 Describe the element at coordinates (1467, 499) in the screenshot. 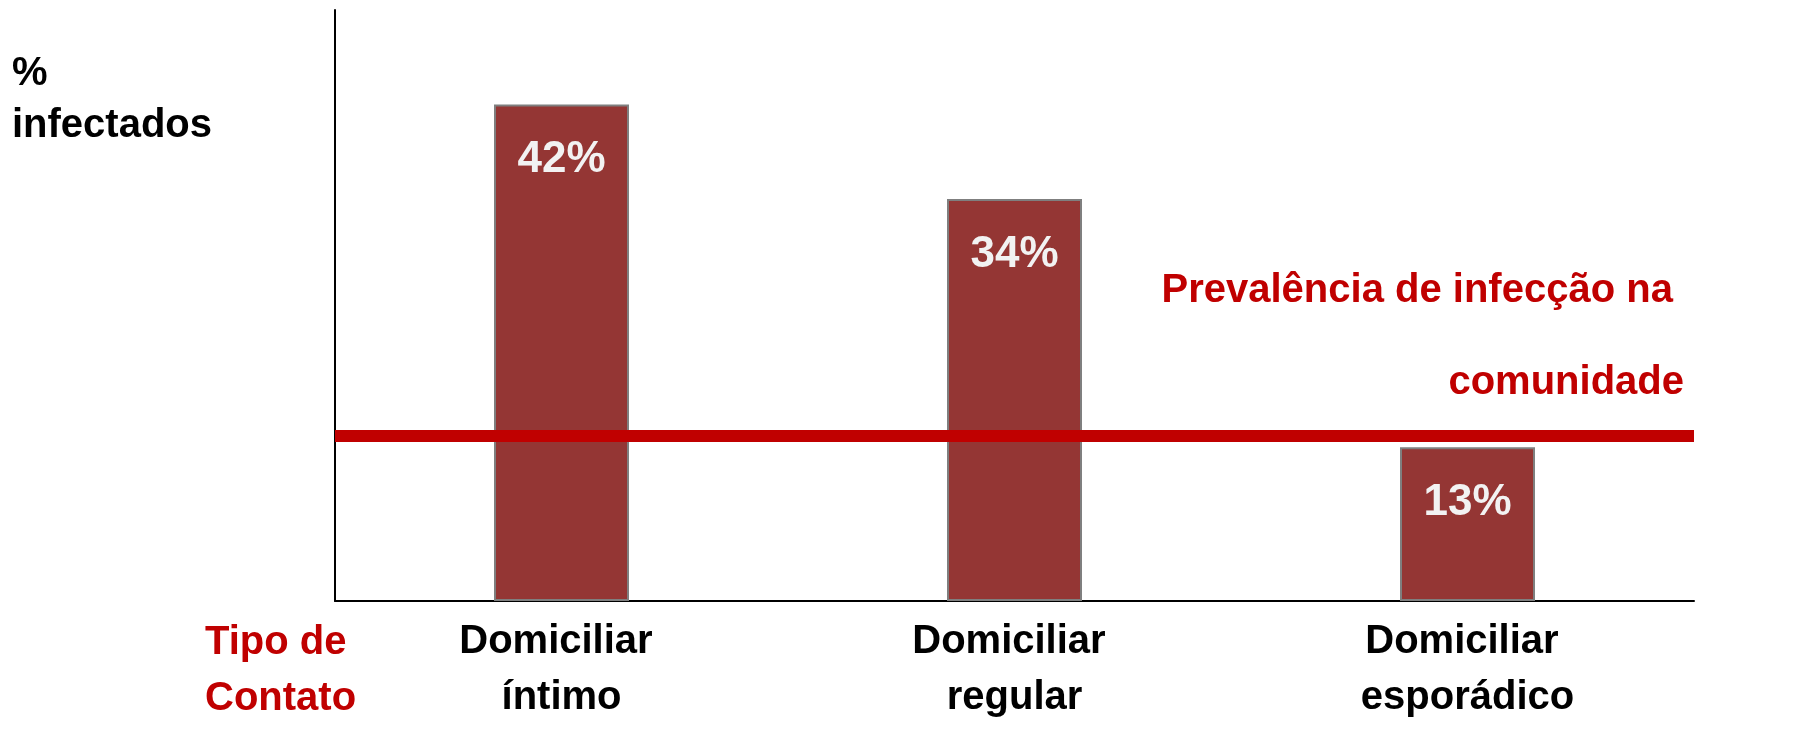

I see `data-label: 13%` at that location.